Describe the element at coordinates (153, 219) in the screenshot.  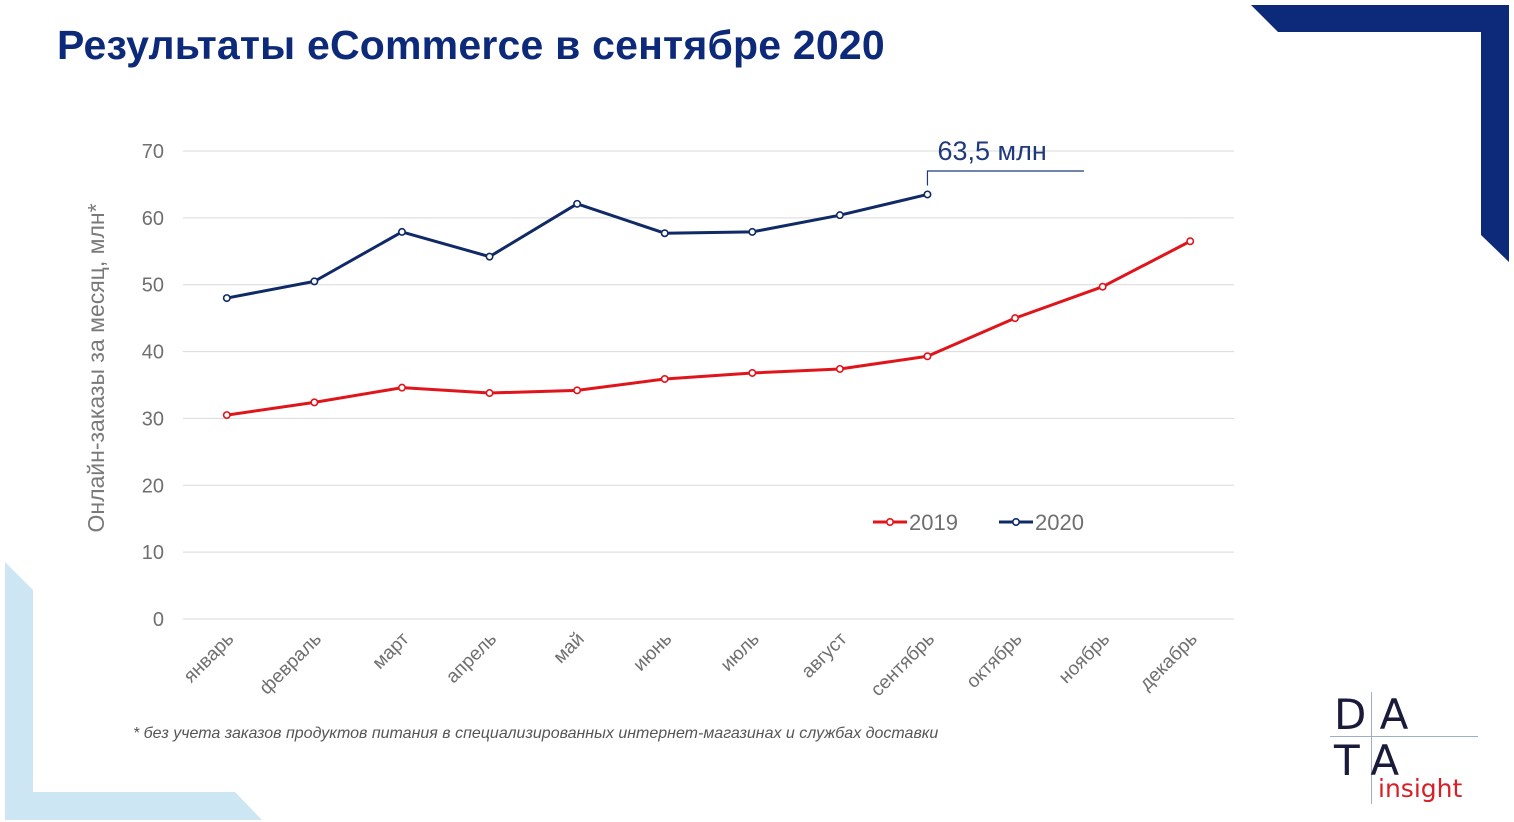
I see `y-tick-label: 60` at that location.